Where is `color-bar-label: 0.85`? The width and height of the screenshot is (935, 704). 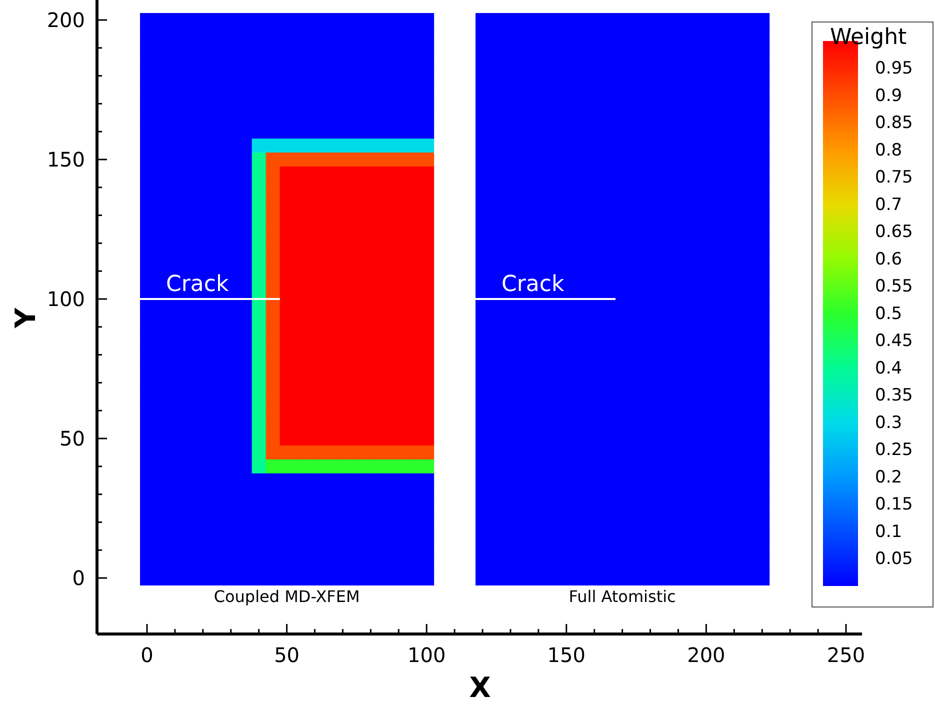 color-bar-label: 0.85 is located at coordinates (894, 123).